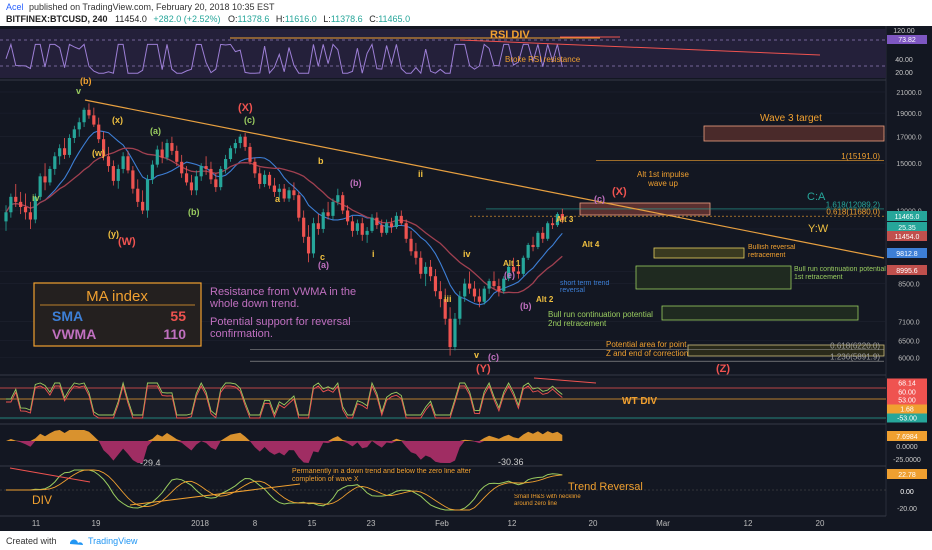 The width and height of the screenshot is (932, 550). I want to click on rsi-band, so click(443, 53).